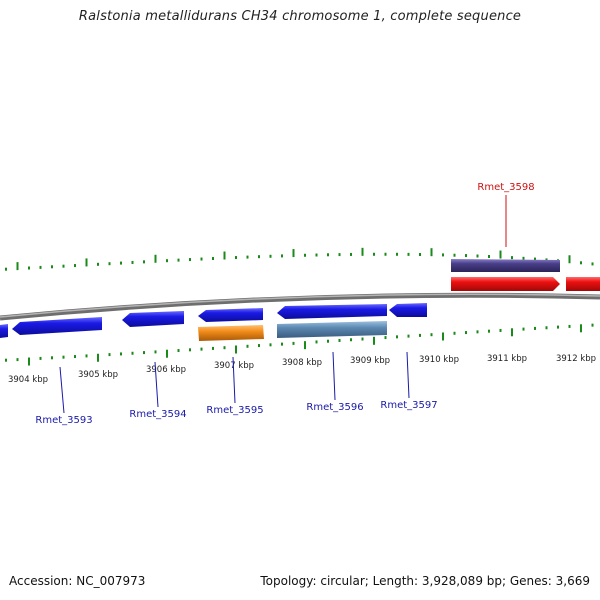  I want to click on axis-tick-label: 3911 kbp, so click(507, 359).